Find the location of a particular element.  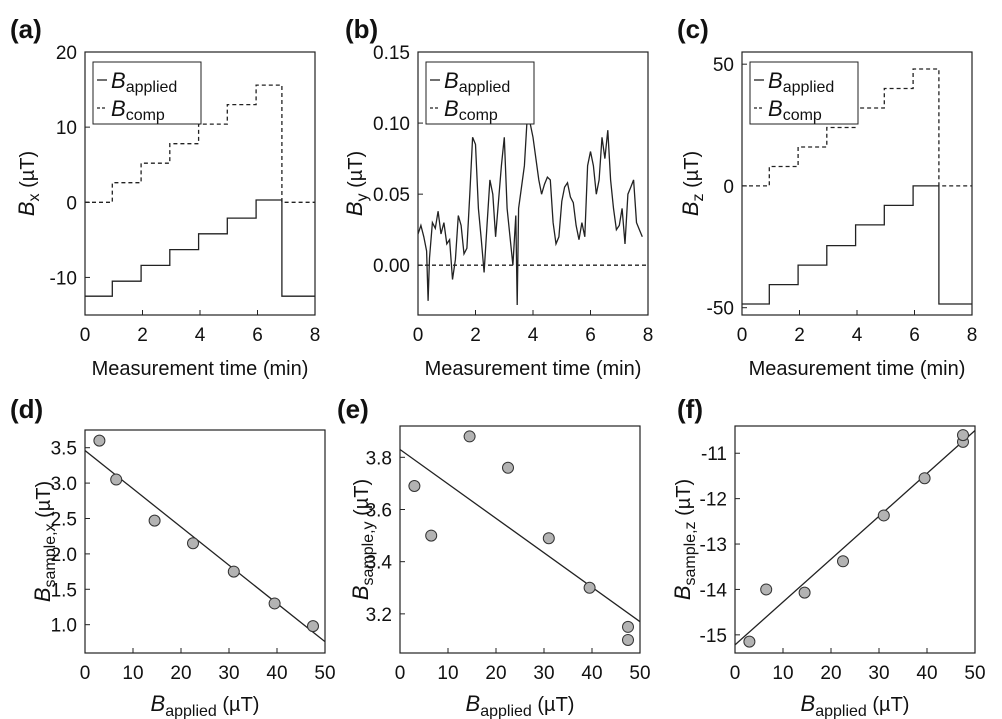

legend-label-applied: Bapplied is located at coordinates (477, 82).